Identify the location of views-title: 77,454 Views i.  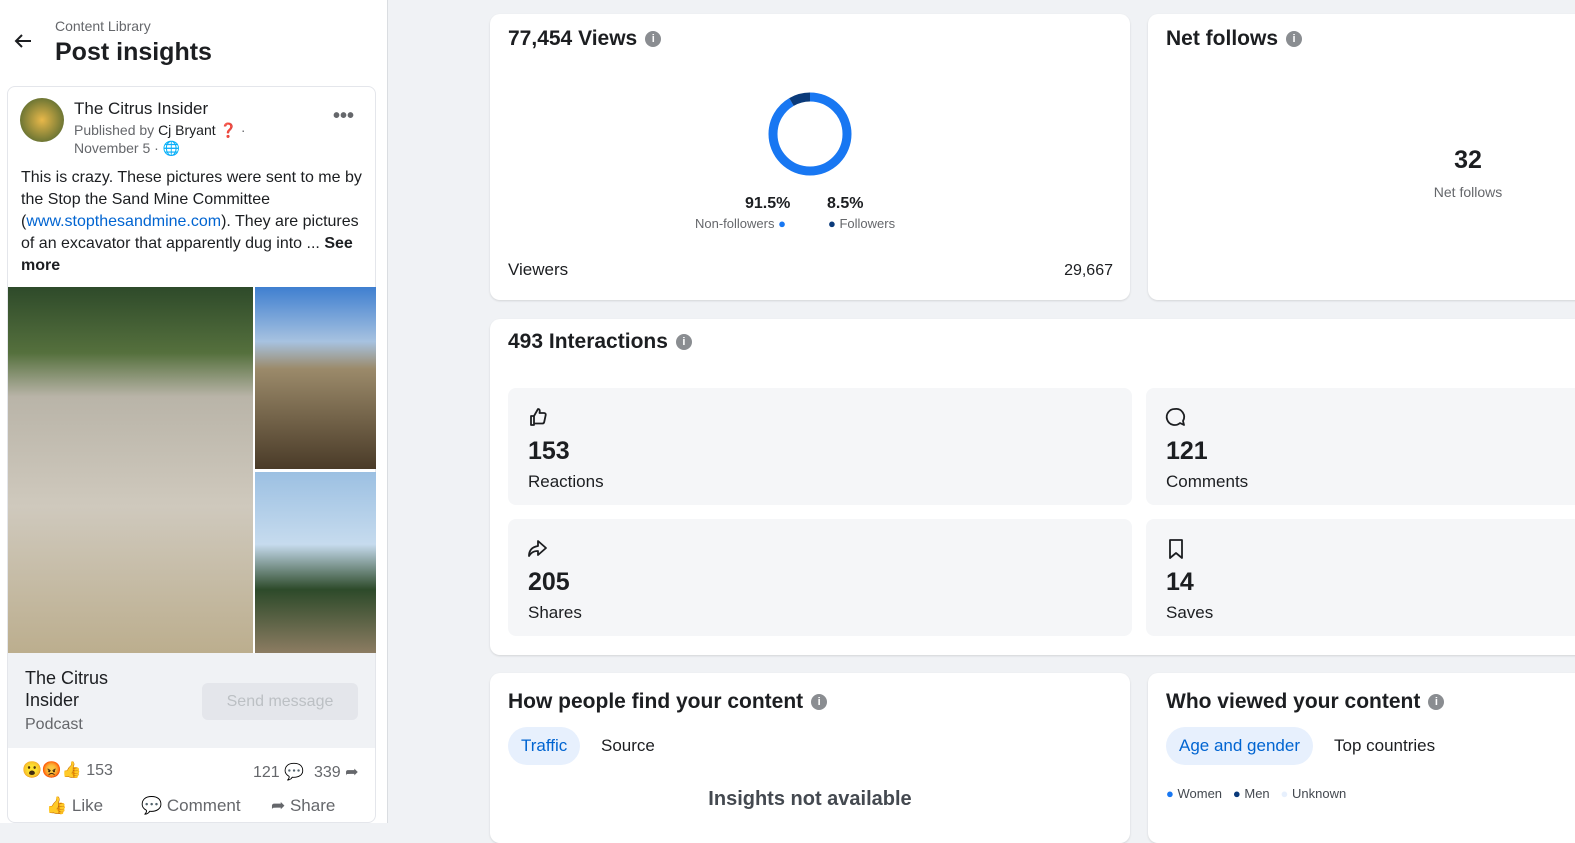
(585, 39).